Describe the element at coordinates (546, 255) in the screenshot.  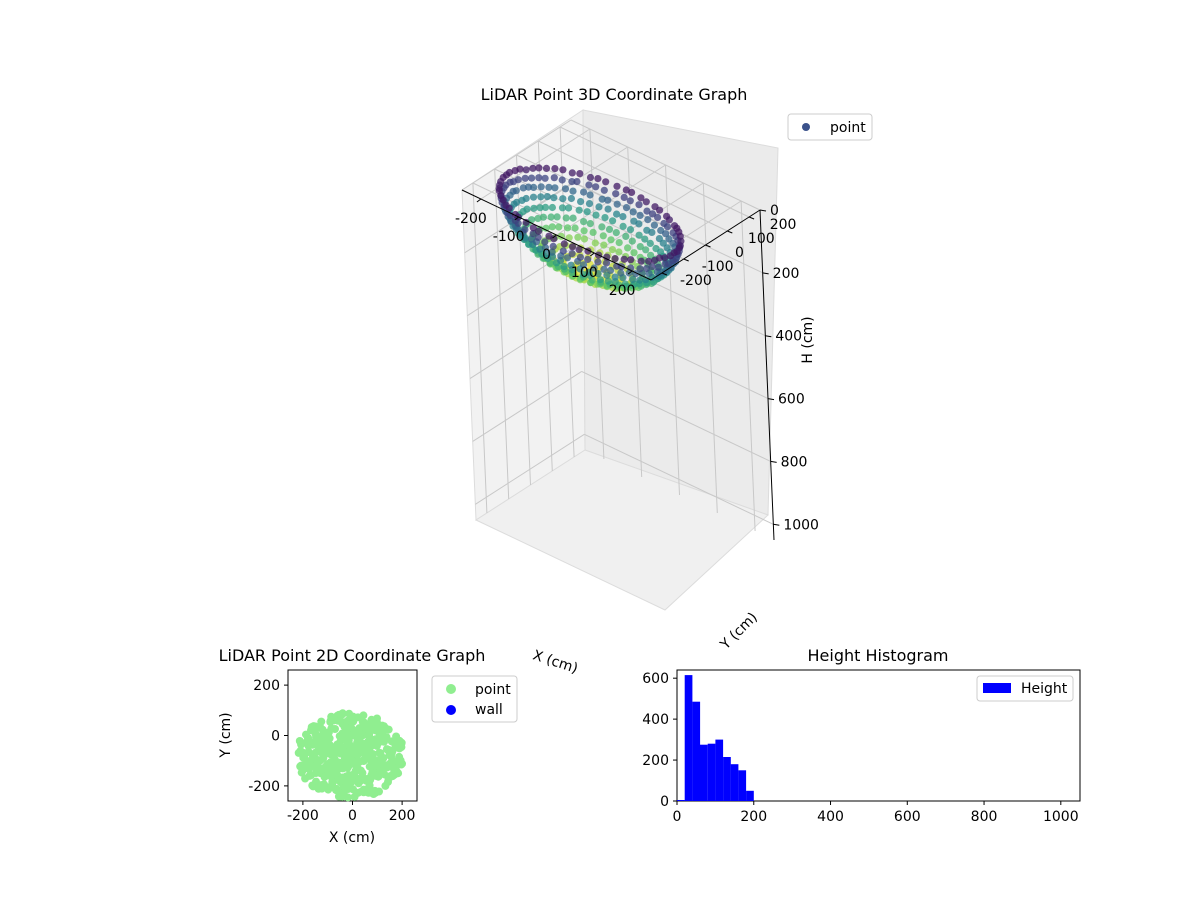
I see `x-tick-label-3d: 0` at that location.